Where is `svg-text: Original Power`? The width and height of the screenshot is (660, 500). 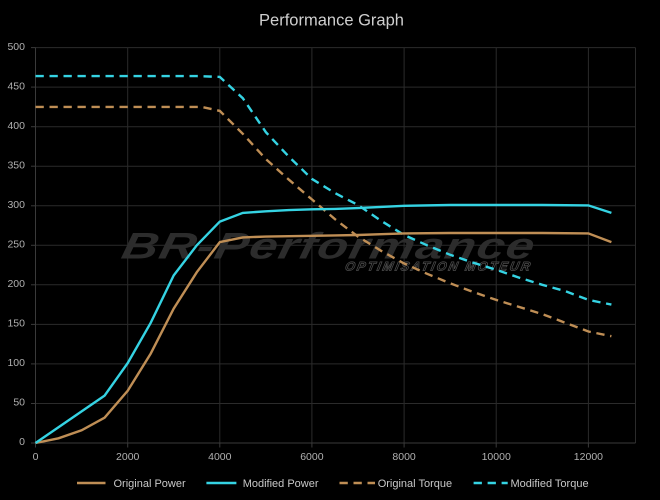
svg-text: Original Power is located at coordinates (150, 484).